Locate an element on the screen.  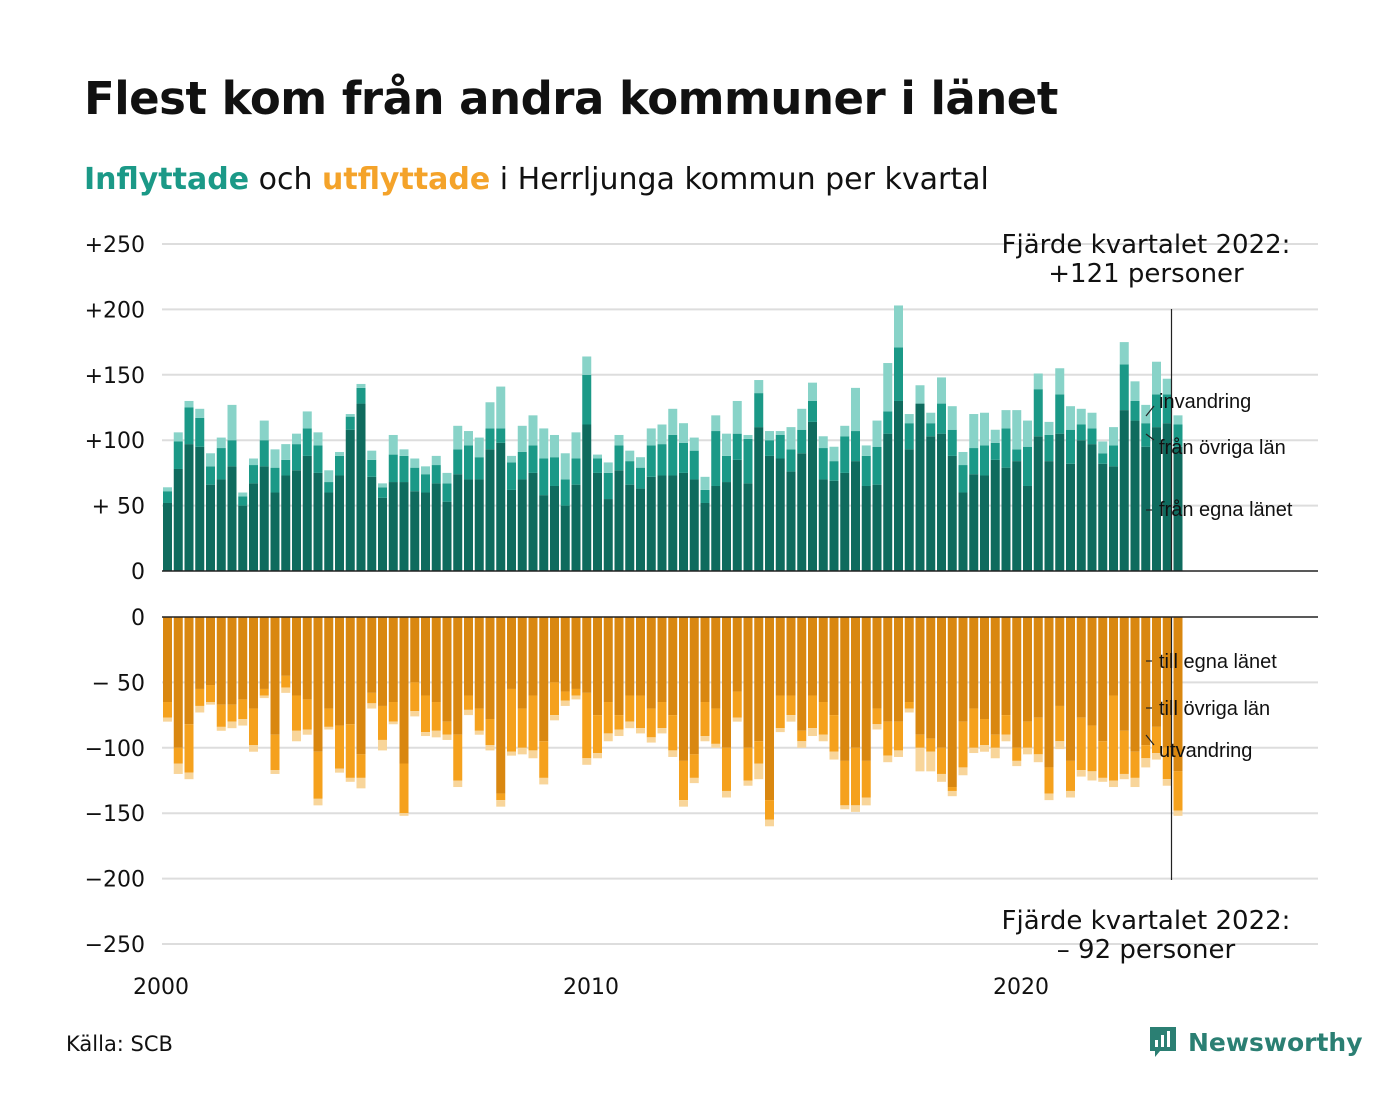
annotation-top-line1: Fjärde kvartalet 2022: is located at coordinates (1146, 245).